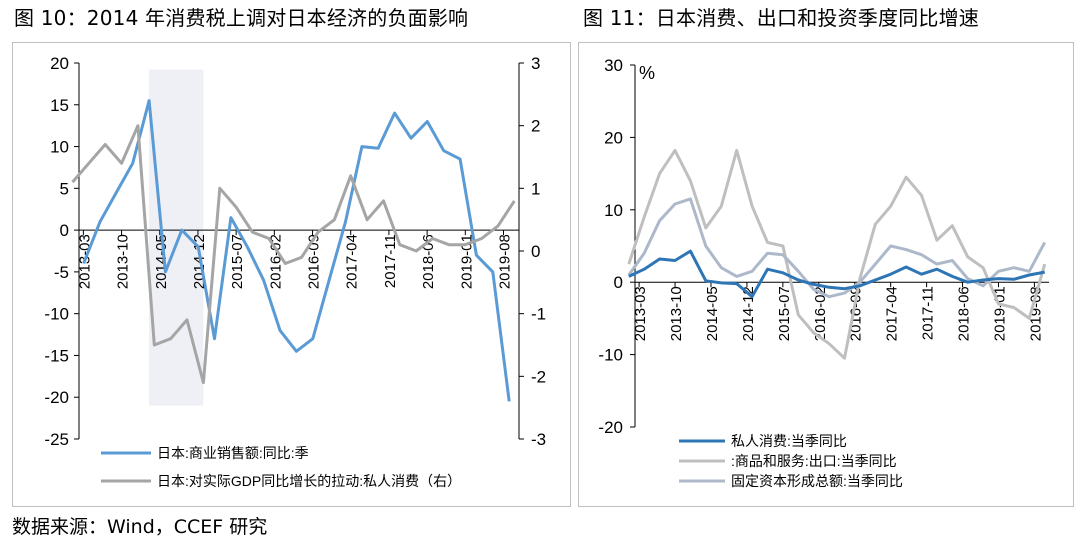 The height and width of the screenshot is (554, 1080). What do you see at coordinates (613, 210) in the screenshot?
I see `y-tick-label: 10` at bounding box center [613, 210].